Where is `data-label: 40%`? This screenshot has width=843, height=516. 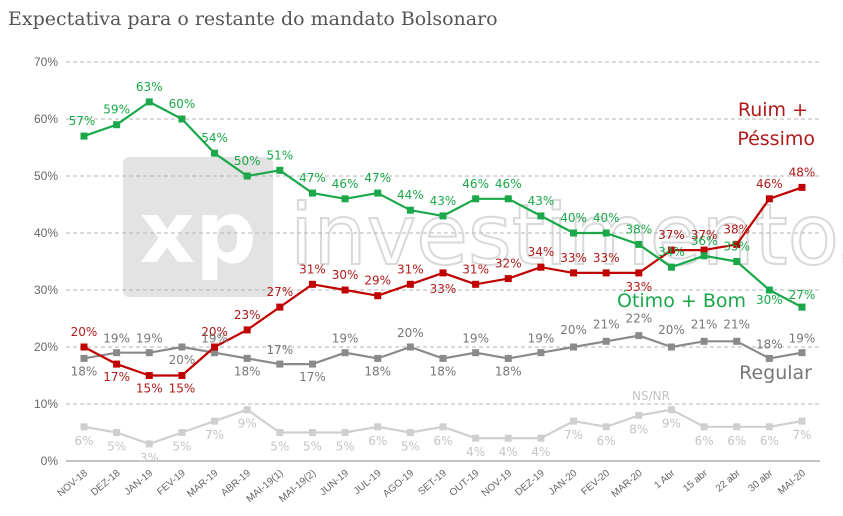 data-label: 40% is located at coordinates (573, 218).